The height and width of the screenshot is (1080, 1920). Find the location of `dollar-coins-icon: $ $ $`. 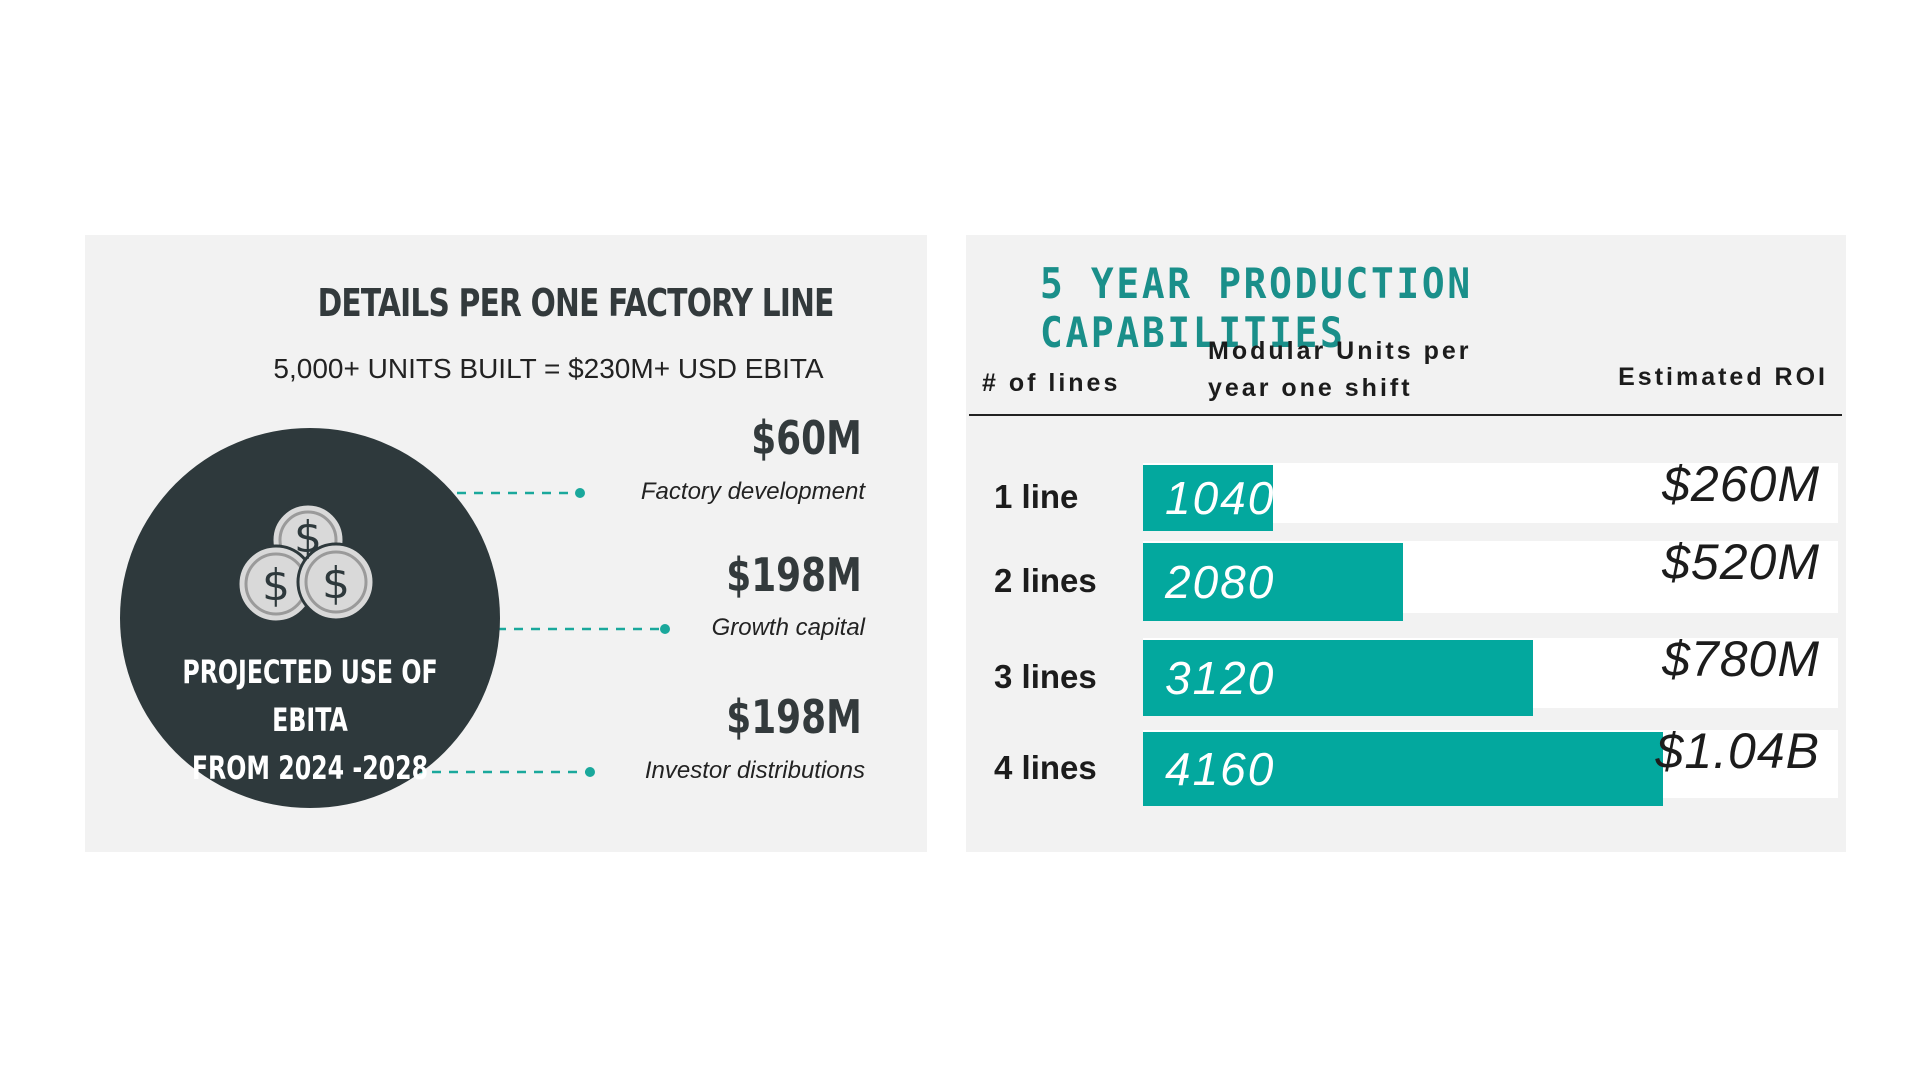

dollar-coins-icon: $ $ $ is located at coordinates (306, 564).